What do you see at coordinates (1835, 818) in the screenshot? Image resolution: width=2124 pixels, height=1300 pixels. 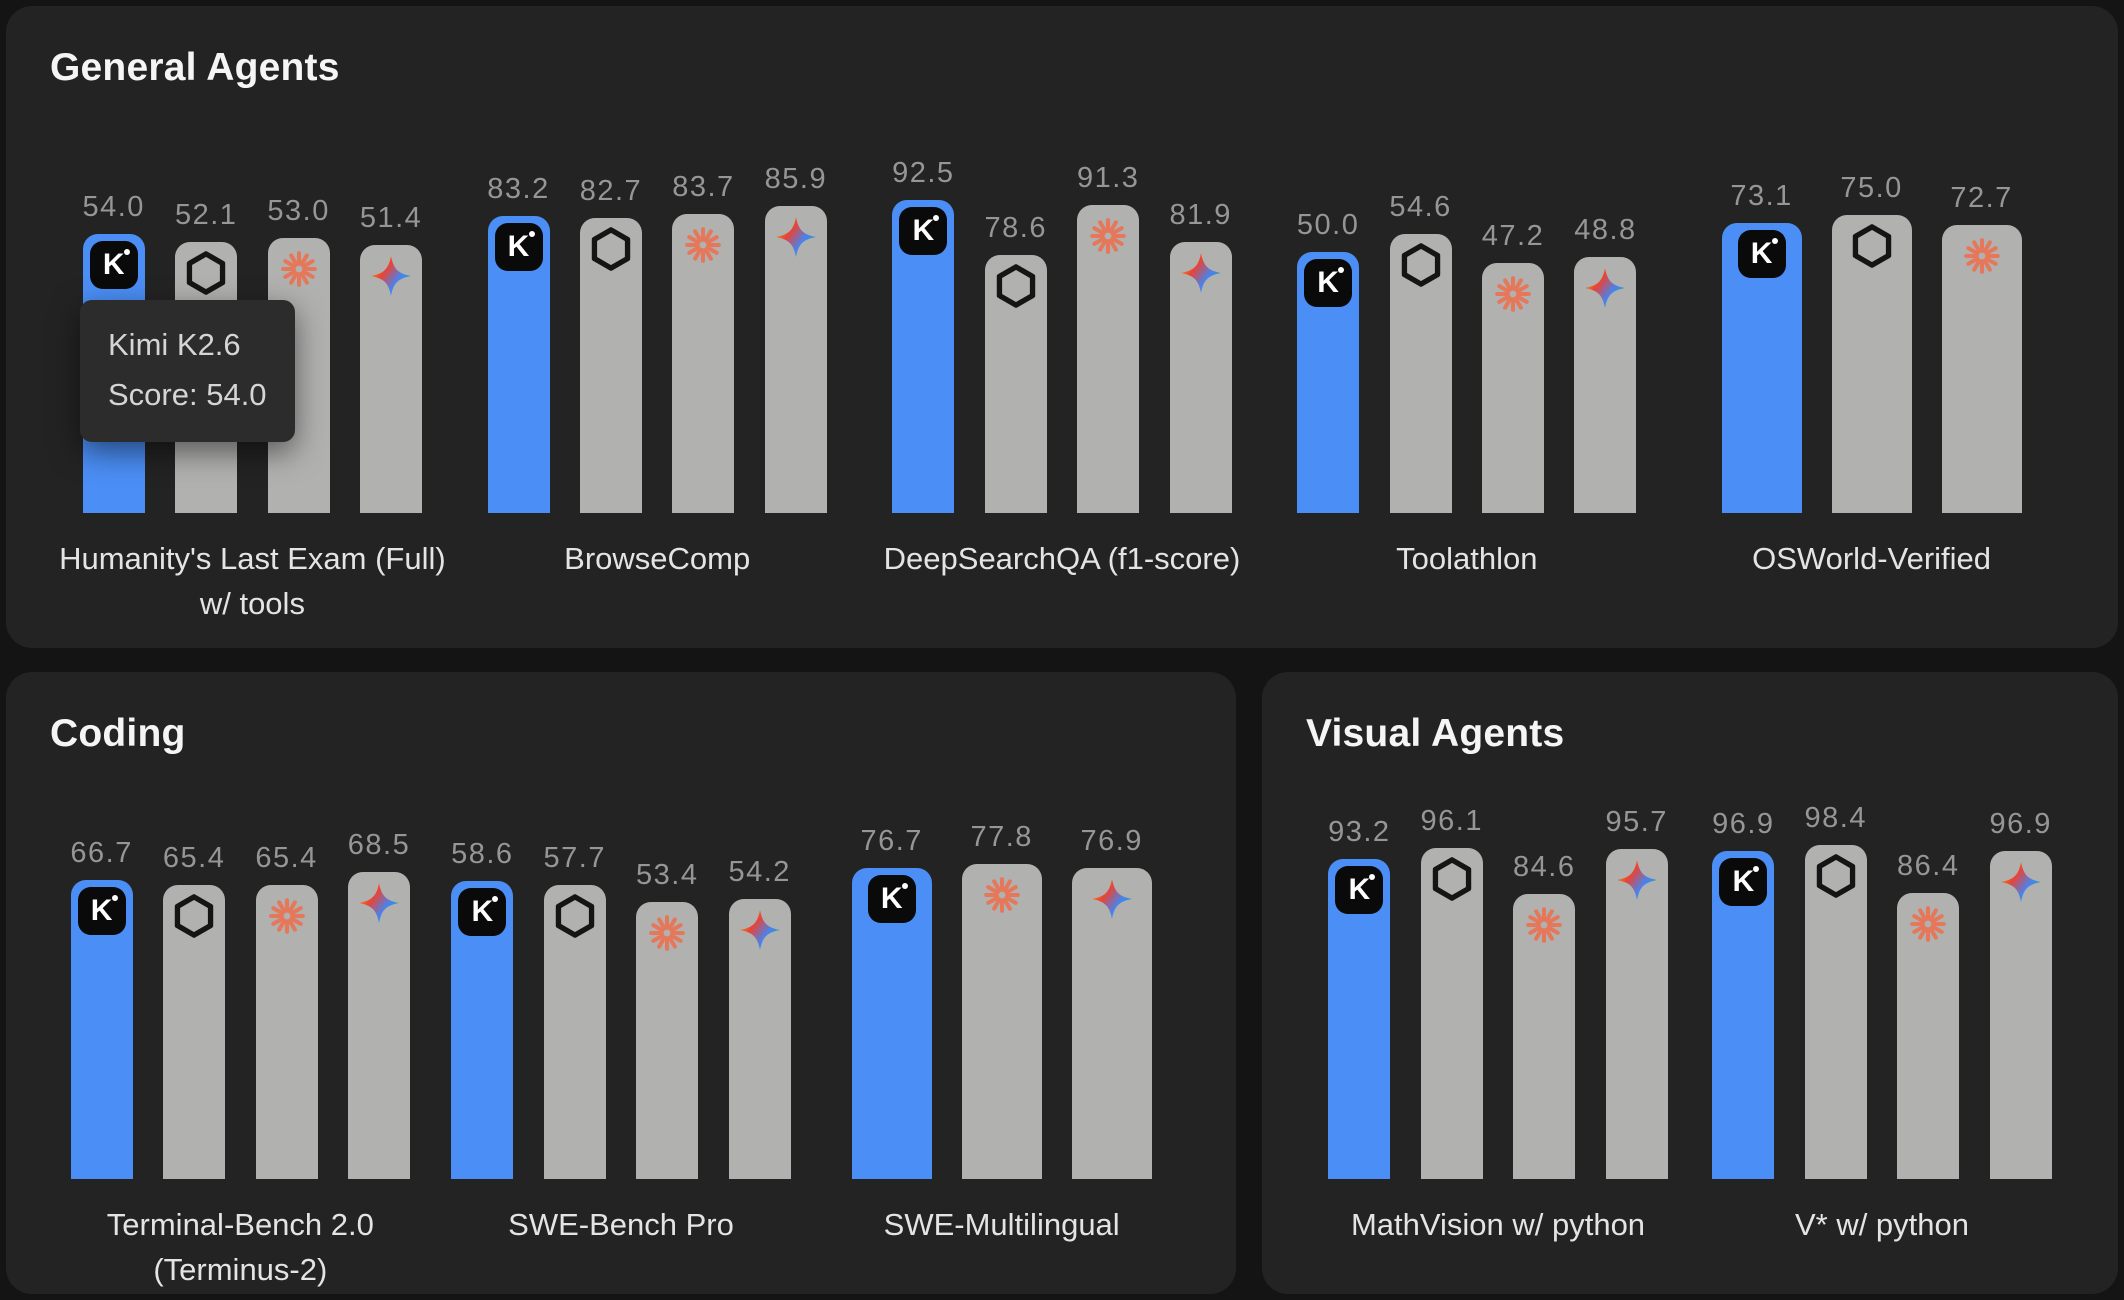 I see `bar-value-label: 98.4` at bounding box center [1835, 818].